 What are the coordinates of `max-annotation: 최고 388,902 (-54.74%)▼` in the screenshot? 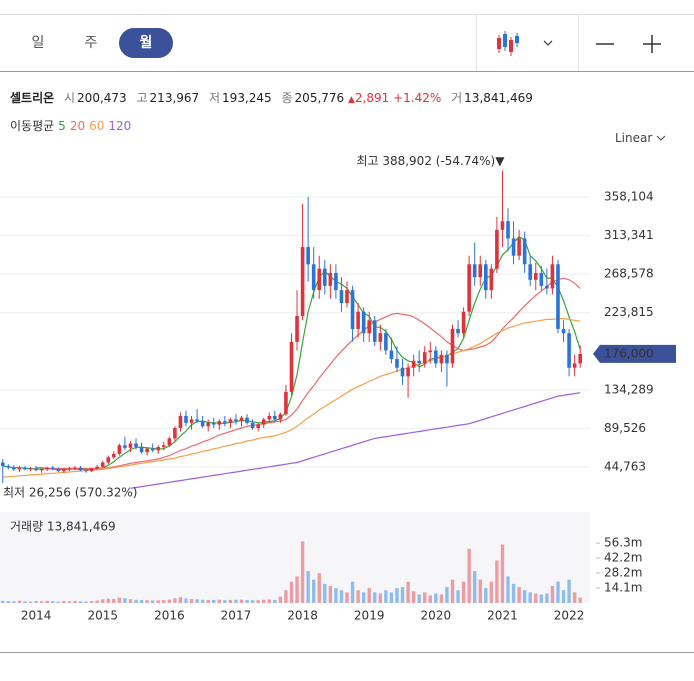 It's located at (430, 161).